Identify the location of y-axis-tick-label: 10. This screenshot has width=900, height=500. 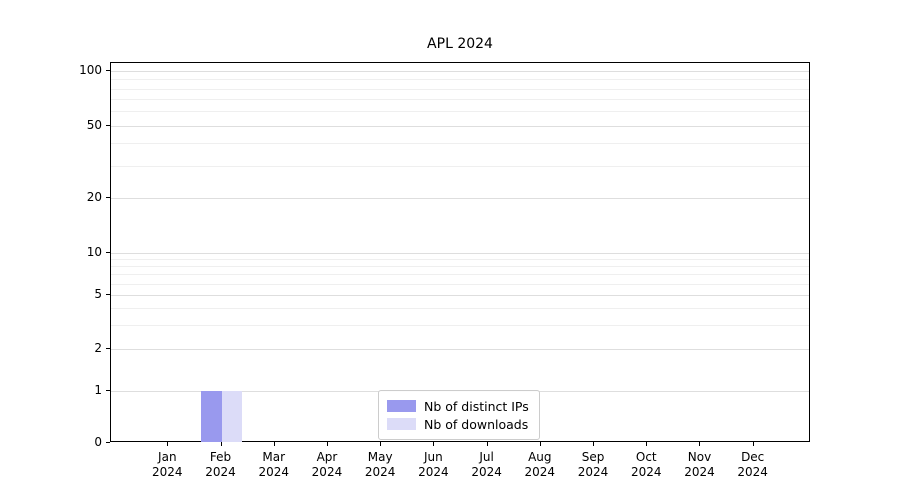
(94, 252).